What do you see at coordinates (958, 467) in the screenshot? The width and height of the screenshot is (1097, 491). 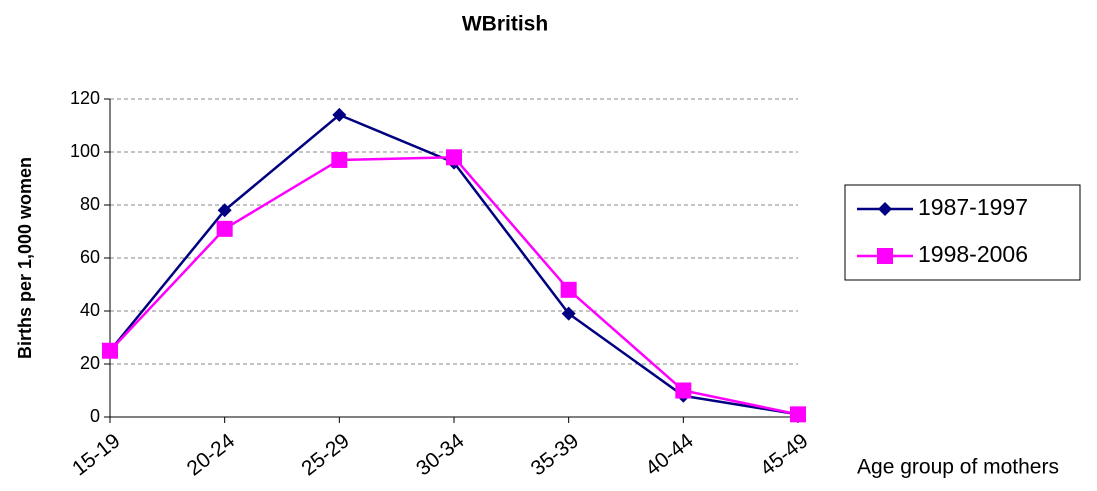 I see `x-axis-label: Age group of mothers` at bounding box center [958, 467].